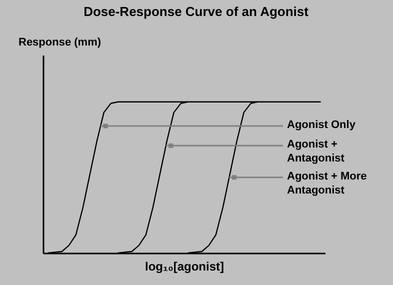 This screenshot has width=393, height=285. Describe the element at coordinates (60, 42) in the screenshot. I see `y-axis-title: Response (mm)` at that location.